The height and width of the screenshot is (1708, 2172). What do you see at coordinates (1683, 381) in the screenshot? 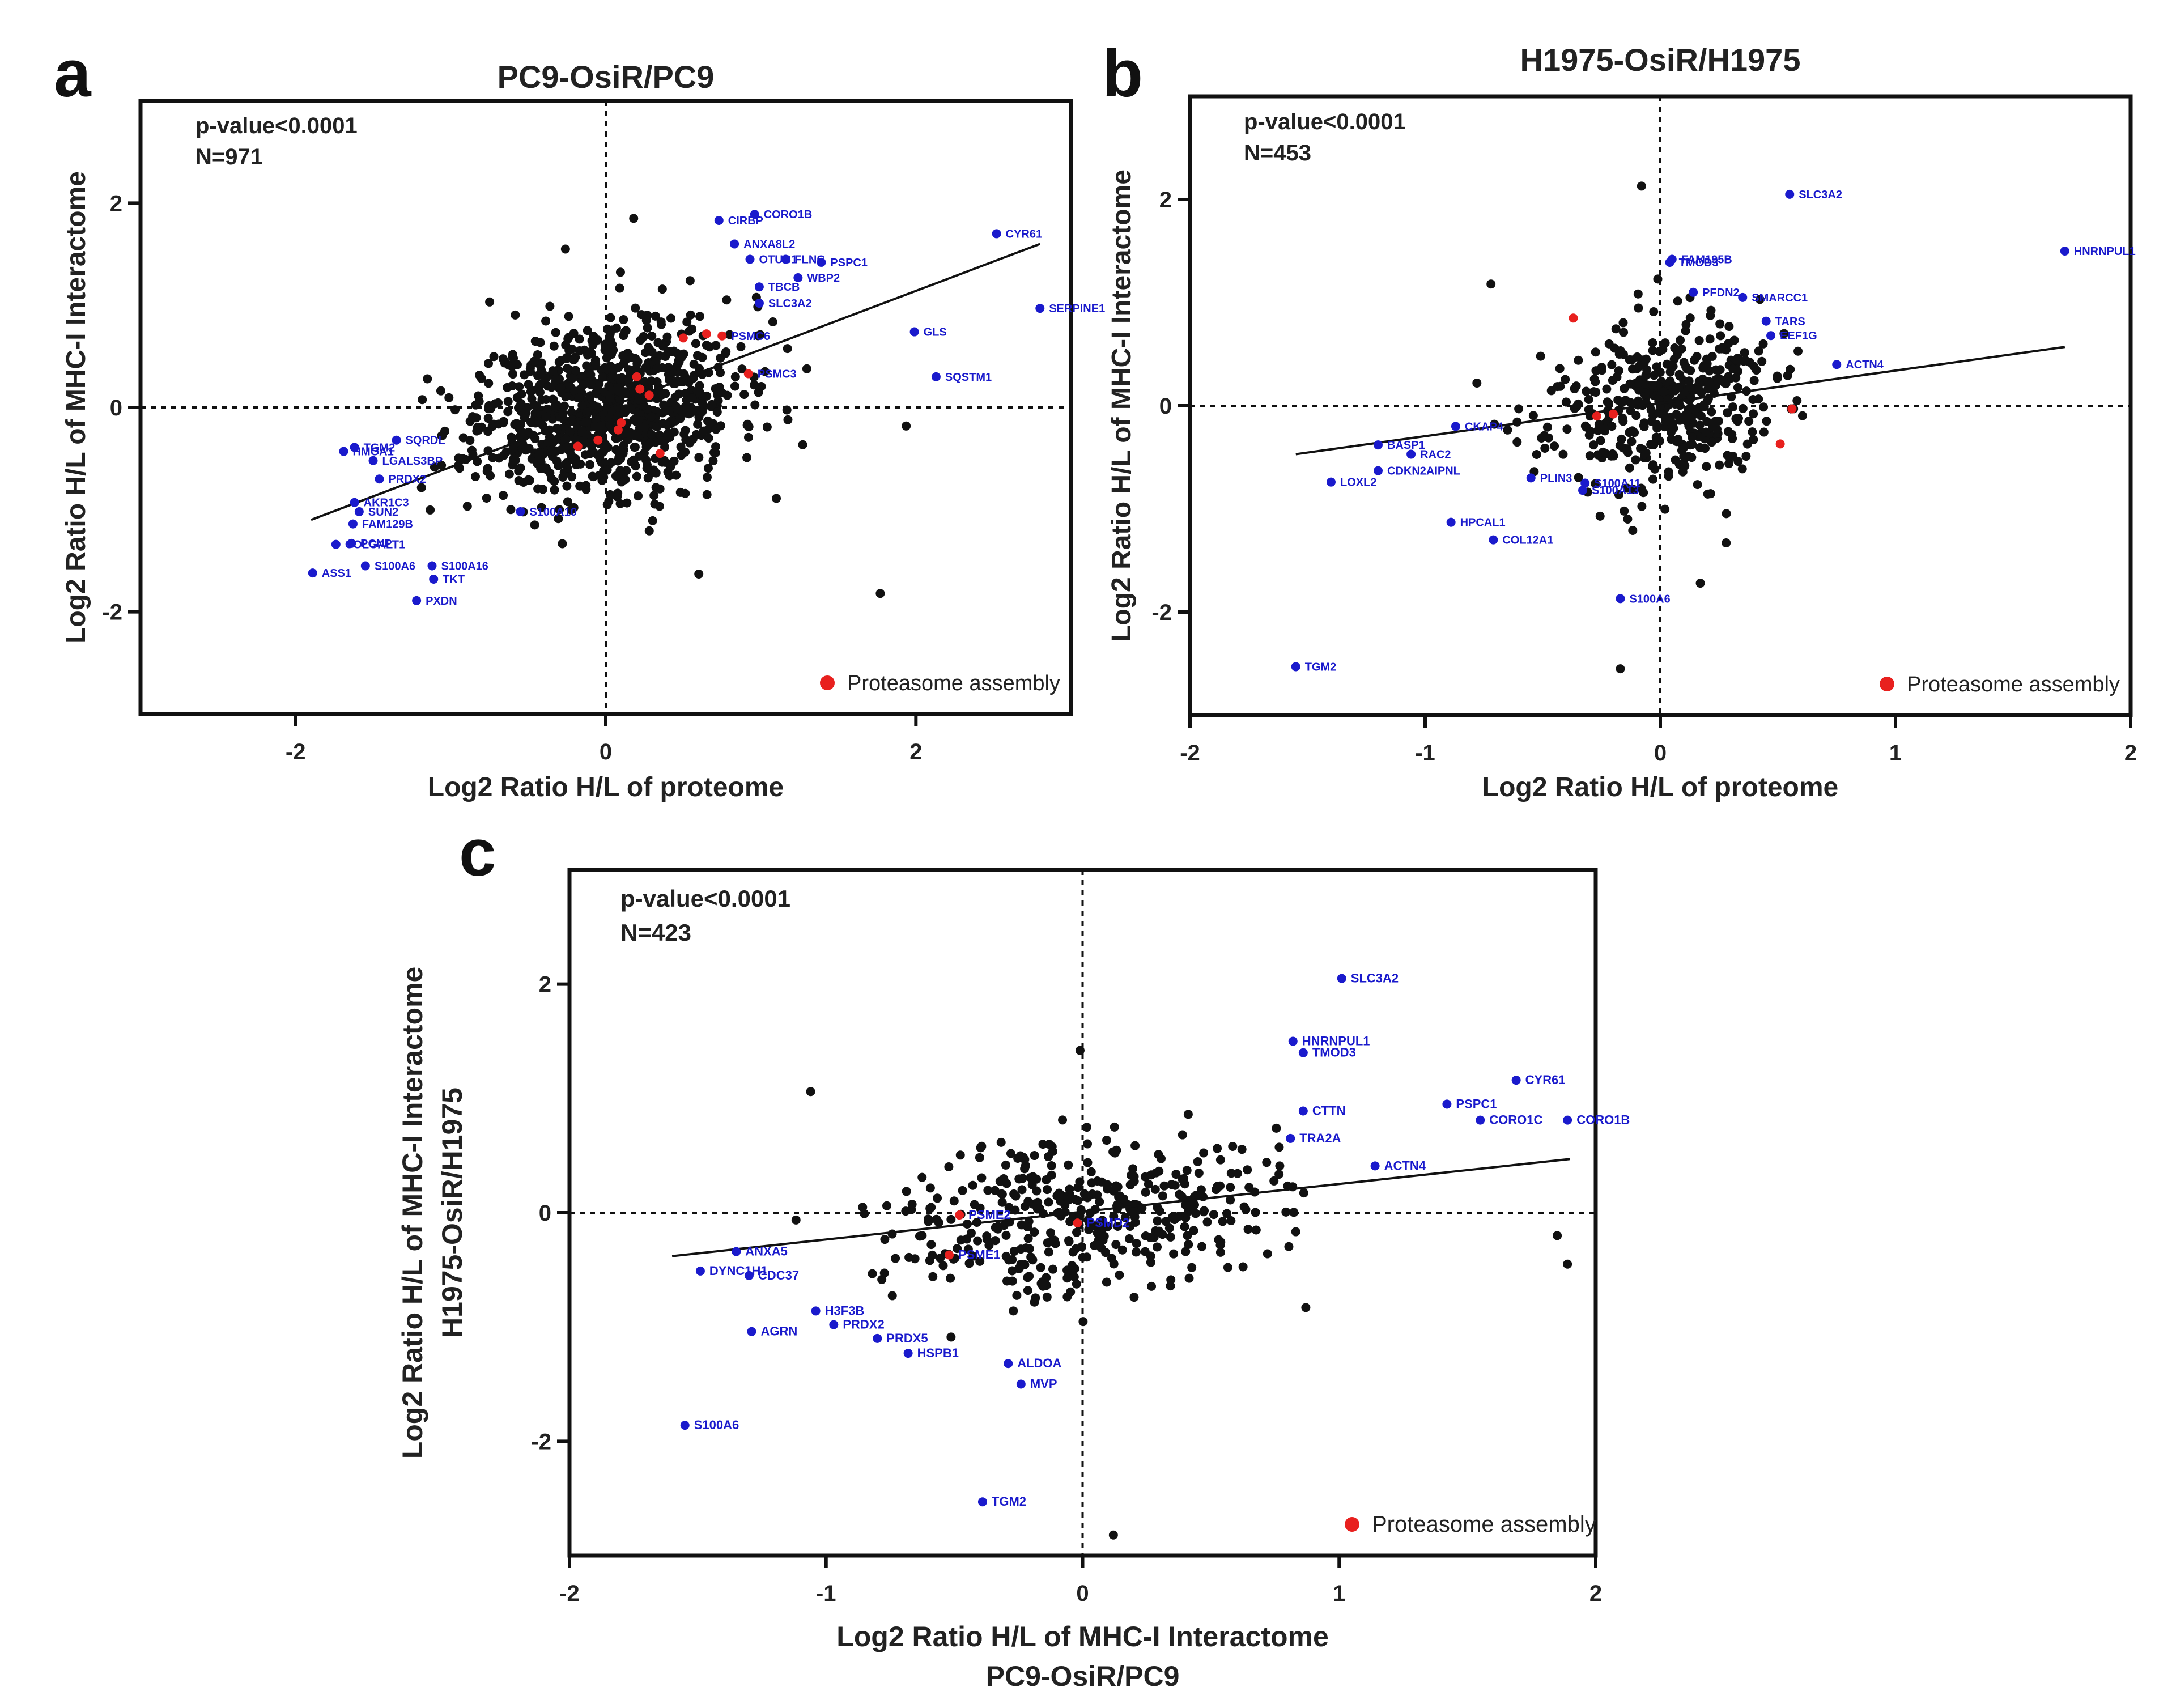
I see `proteasome-points` at bounding box center [1683, 381].